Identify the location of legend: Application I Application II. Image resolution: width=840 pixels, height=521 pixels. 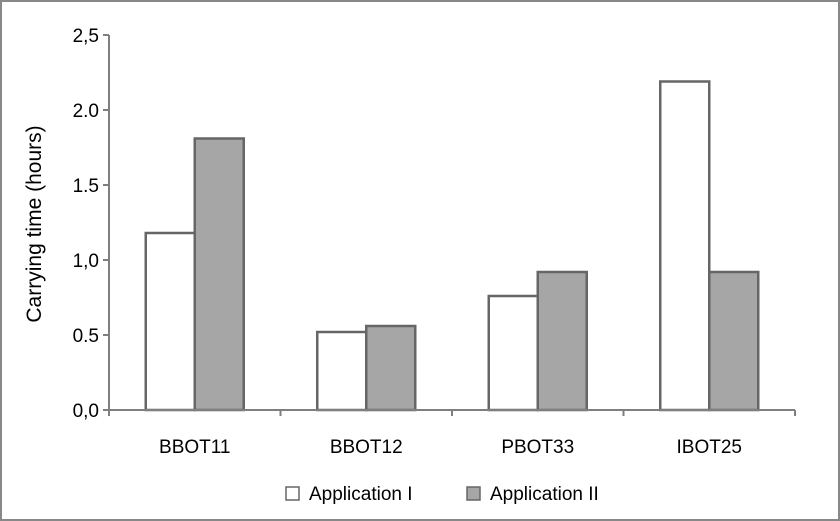
(442, 494).